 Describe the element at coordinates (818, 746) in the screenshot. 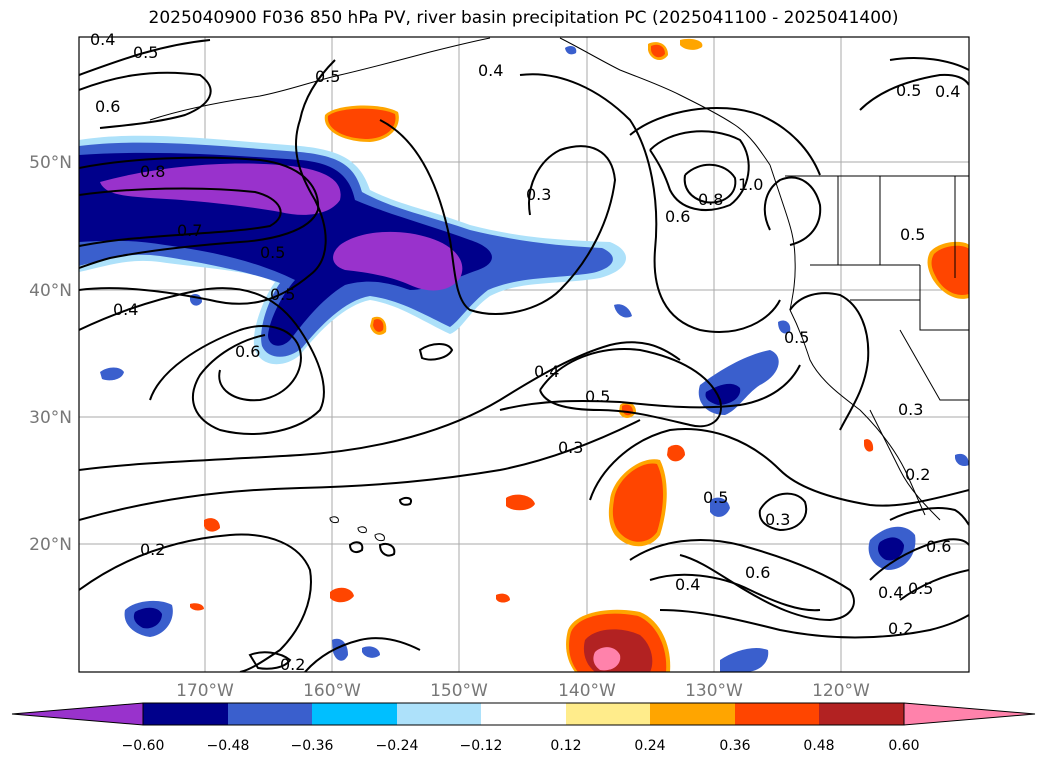

I see `colorbar-tick: 0.48` at that location.